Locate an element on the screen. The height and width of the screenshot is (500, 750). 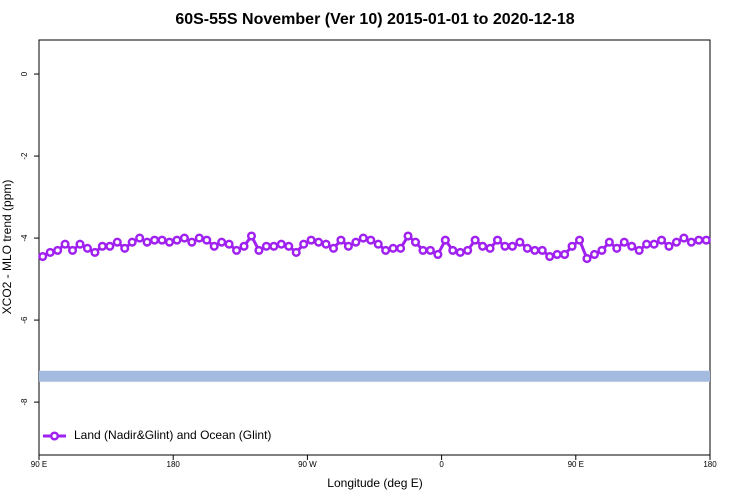
legend-label: Land (Nadir&Glint) and Ocean (Glint) is located at coordinates (172, 435).